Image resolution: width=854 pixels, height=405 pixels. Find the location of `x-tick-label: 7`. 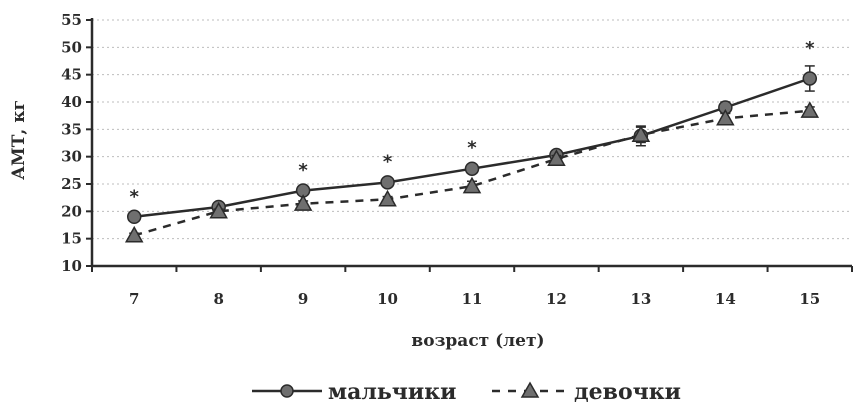

x-tick-label: 7 is located at coordinates (134, 299).